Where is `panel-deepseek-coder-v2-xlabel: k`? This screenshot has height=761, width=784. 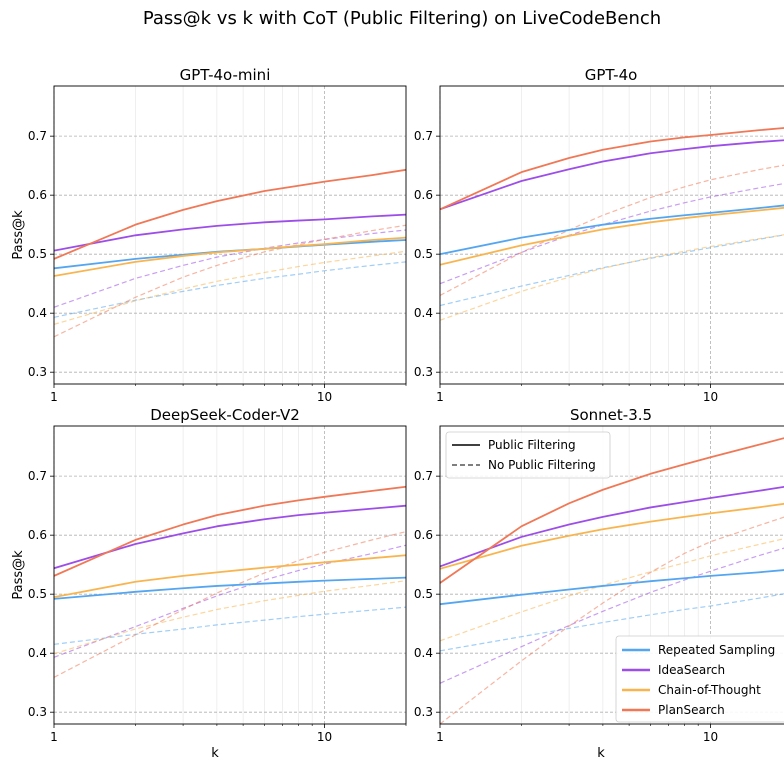
panel-deepseek-coder-v2-xlabel: k is located at coordinates (215, 753).